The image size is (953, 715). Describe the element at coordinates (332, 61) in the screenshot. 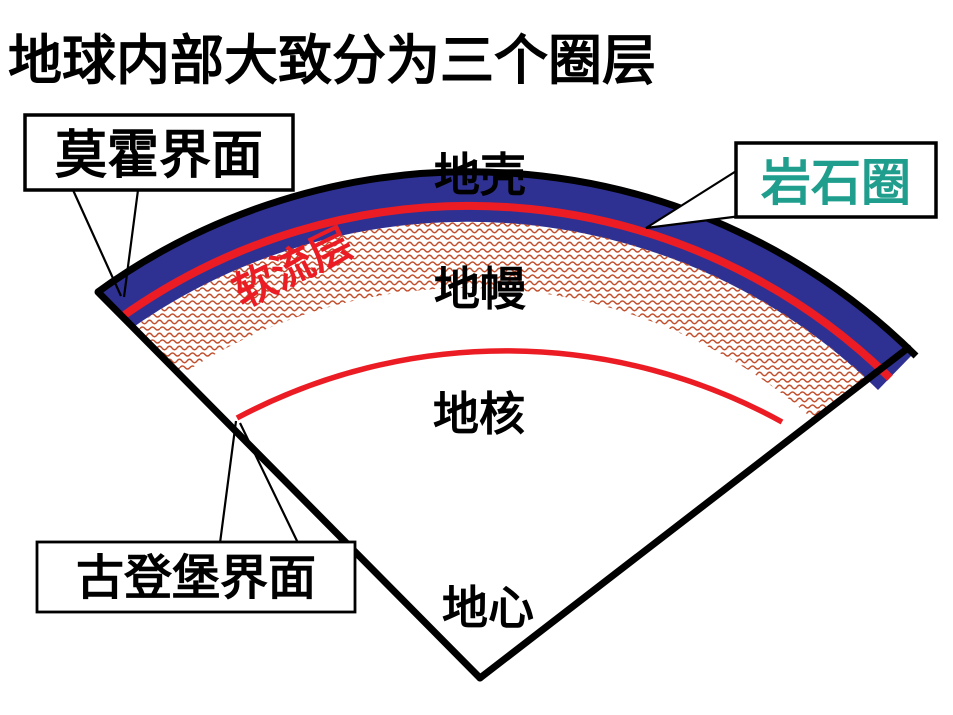

I see `page-title: 地球内部大致分为三个圈层` at that location.